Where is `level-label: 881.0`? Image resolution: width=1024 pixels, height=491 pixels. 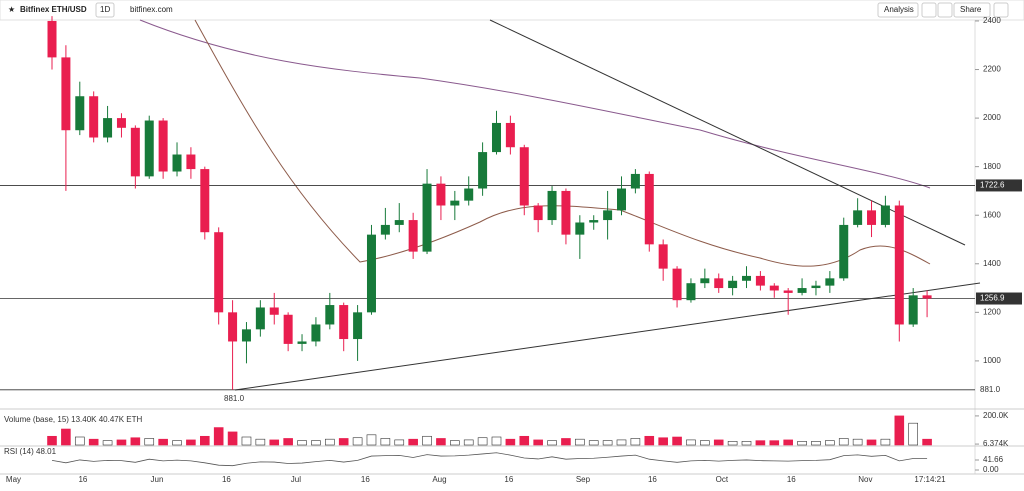
level-label: 881.0 is located at coordinates (990, 389).